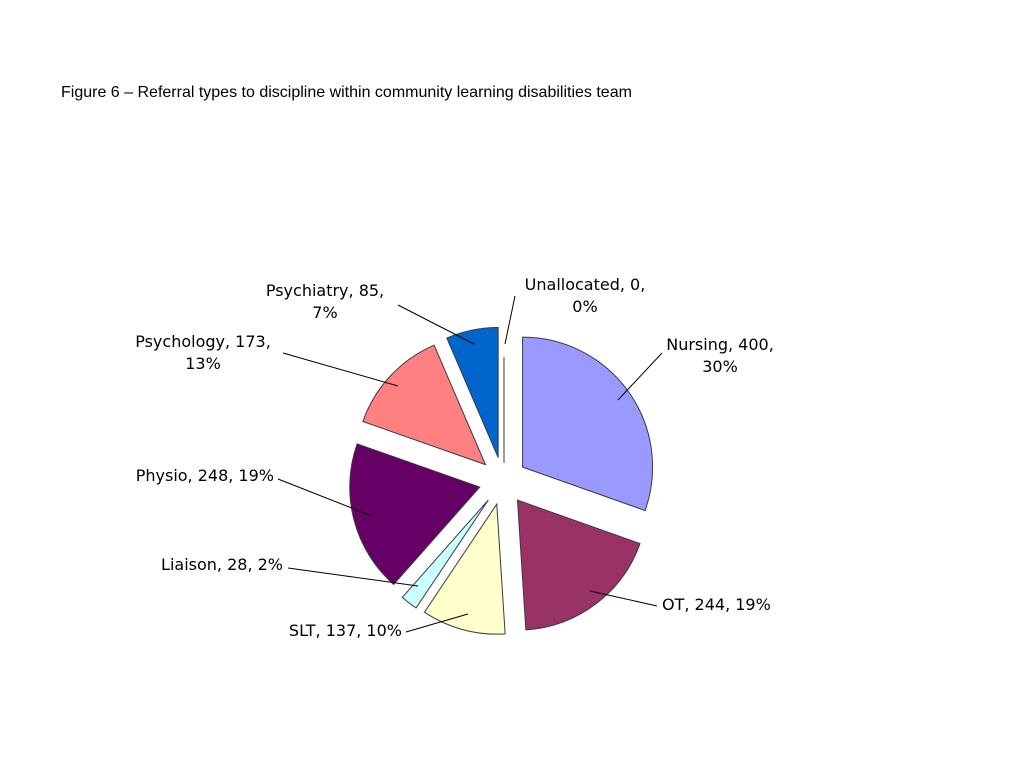 The width and height of the screenshot is (1024, 768). I want to click on slice-label-nursing: Nursing, 400, 30%, so click(720, 355).